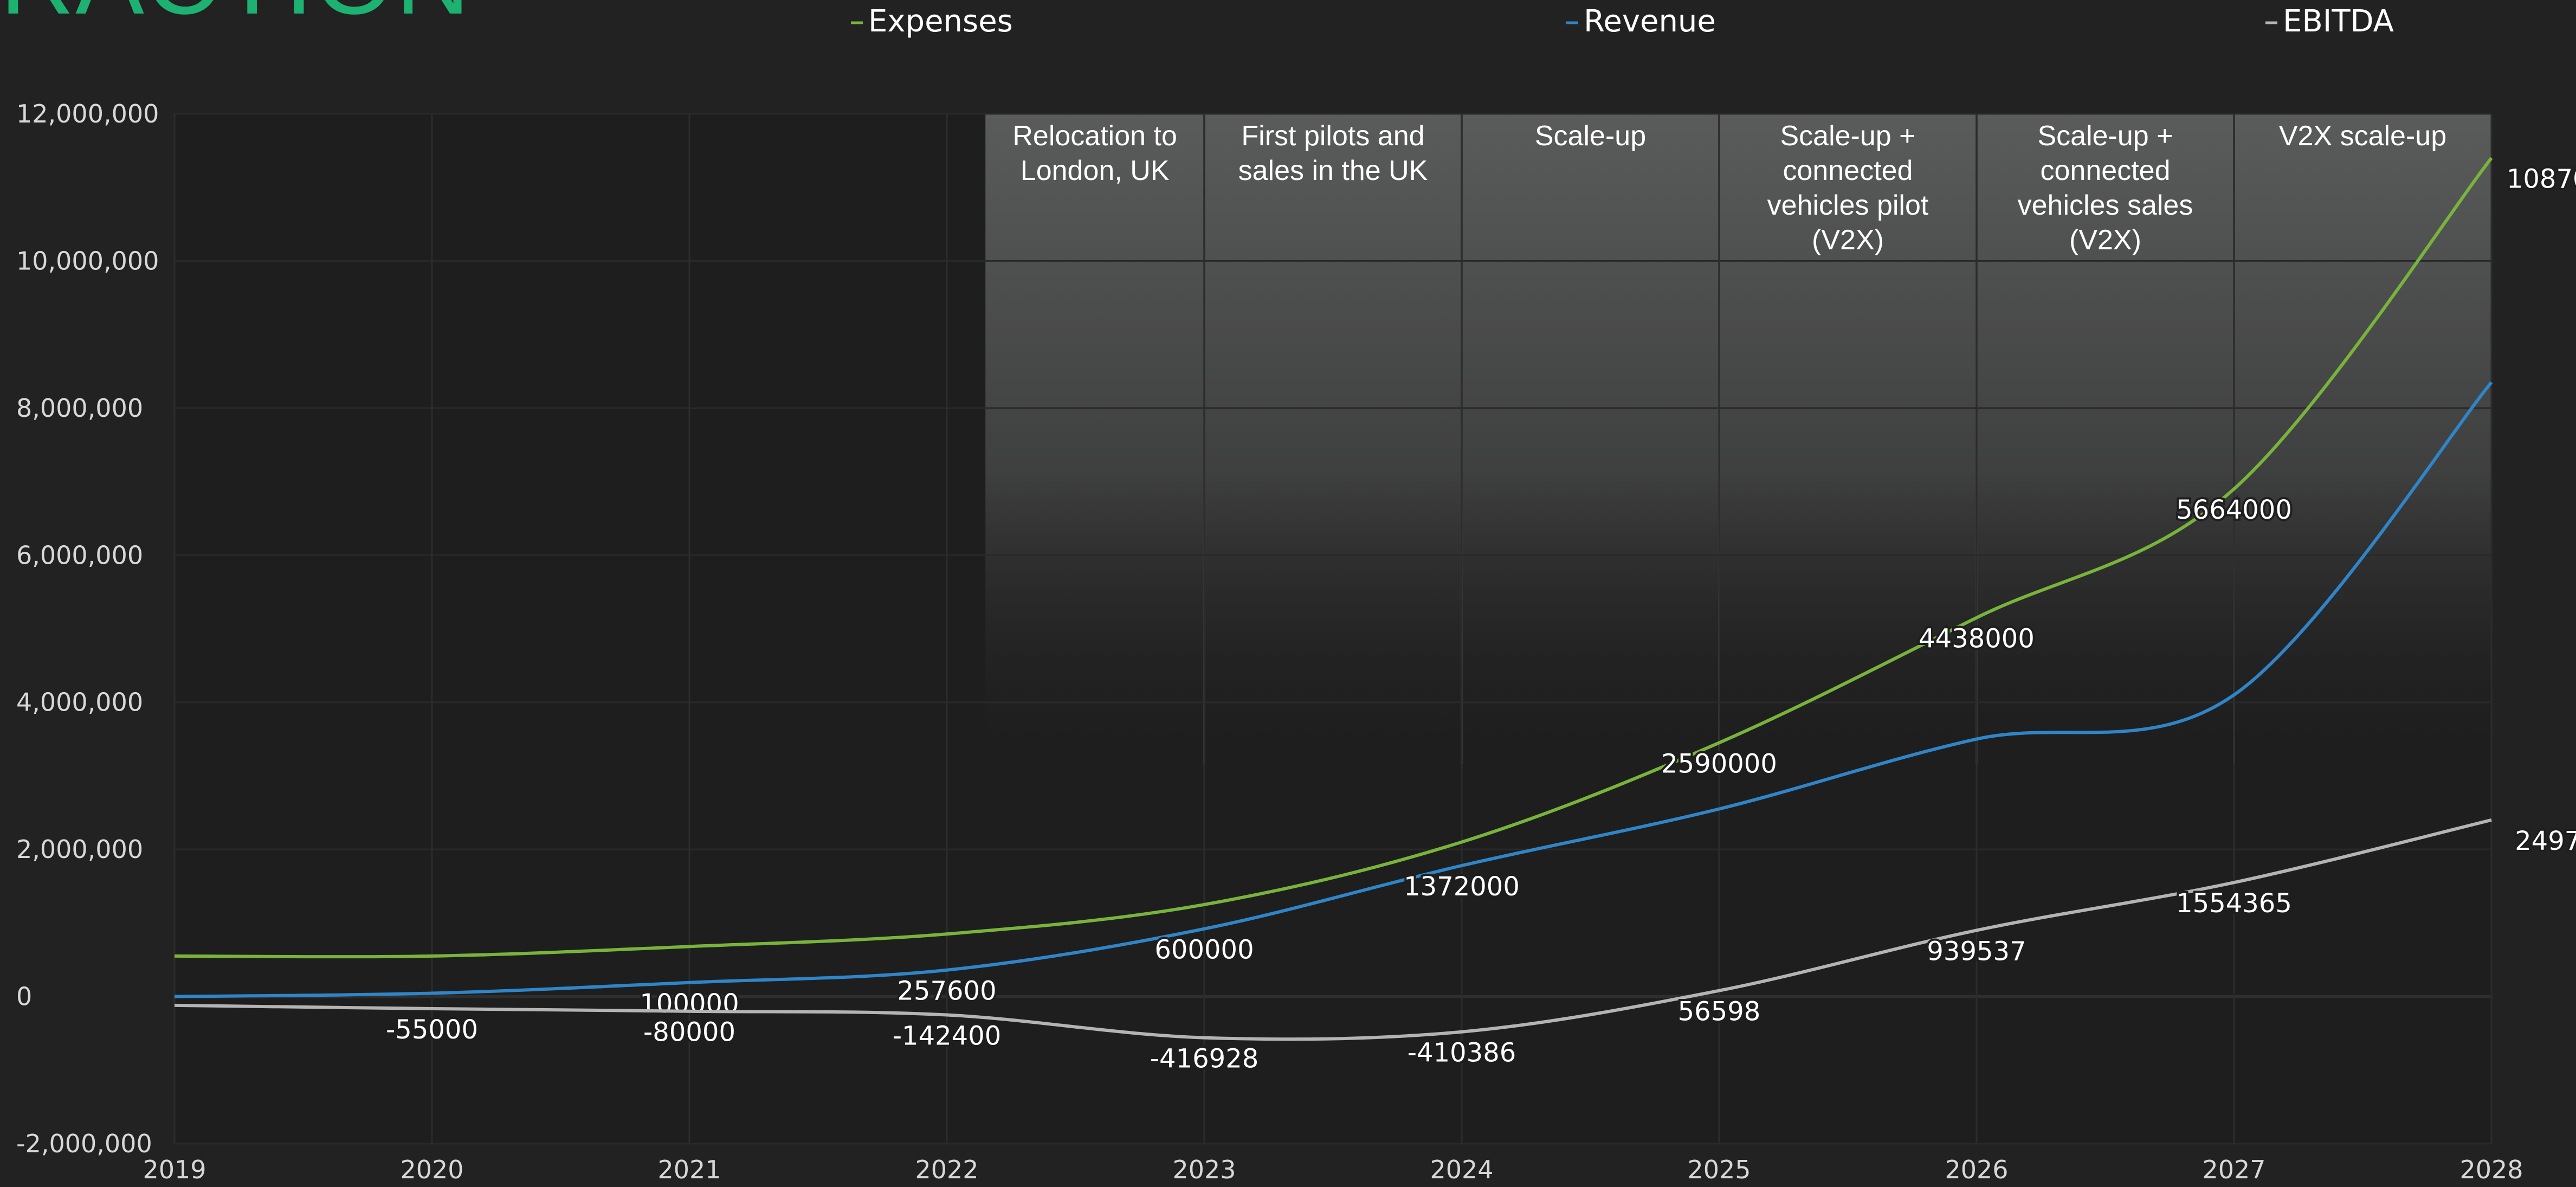 This screenshot has width=2576, height=1187. Describe the element at coordinates (1095, 170) in the screenshot. I see `phase-label: London, UK` at that location.